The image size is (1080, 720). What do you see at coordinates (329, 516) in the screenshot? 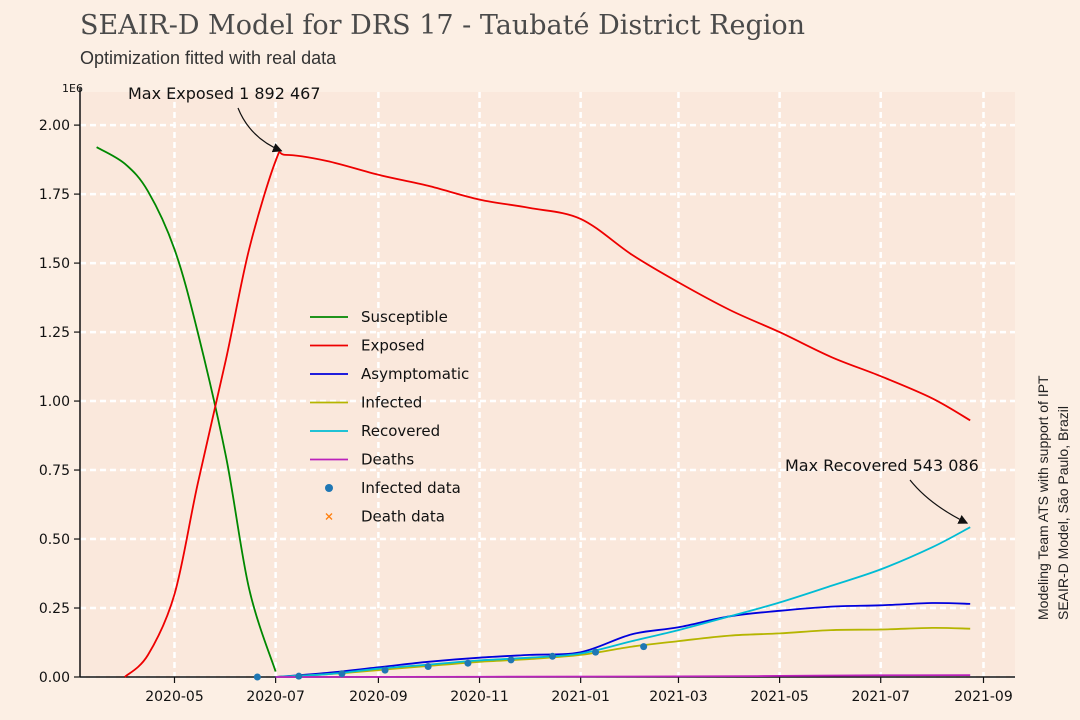
I see `legend-swatch-death-data` at bounding box center [329, 516].